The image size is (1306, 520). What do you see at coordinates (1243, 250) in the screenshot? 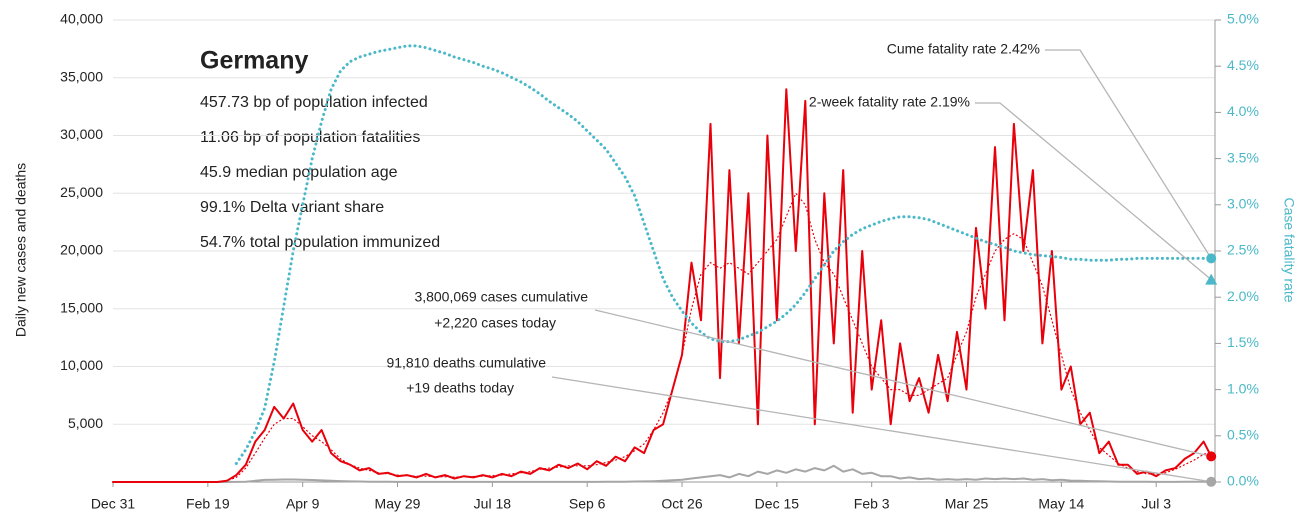
I see `y2-tick-label: 2.5%` at bounding box center [1243, 250].